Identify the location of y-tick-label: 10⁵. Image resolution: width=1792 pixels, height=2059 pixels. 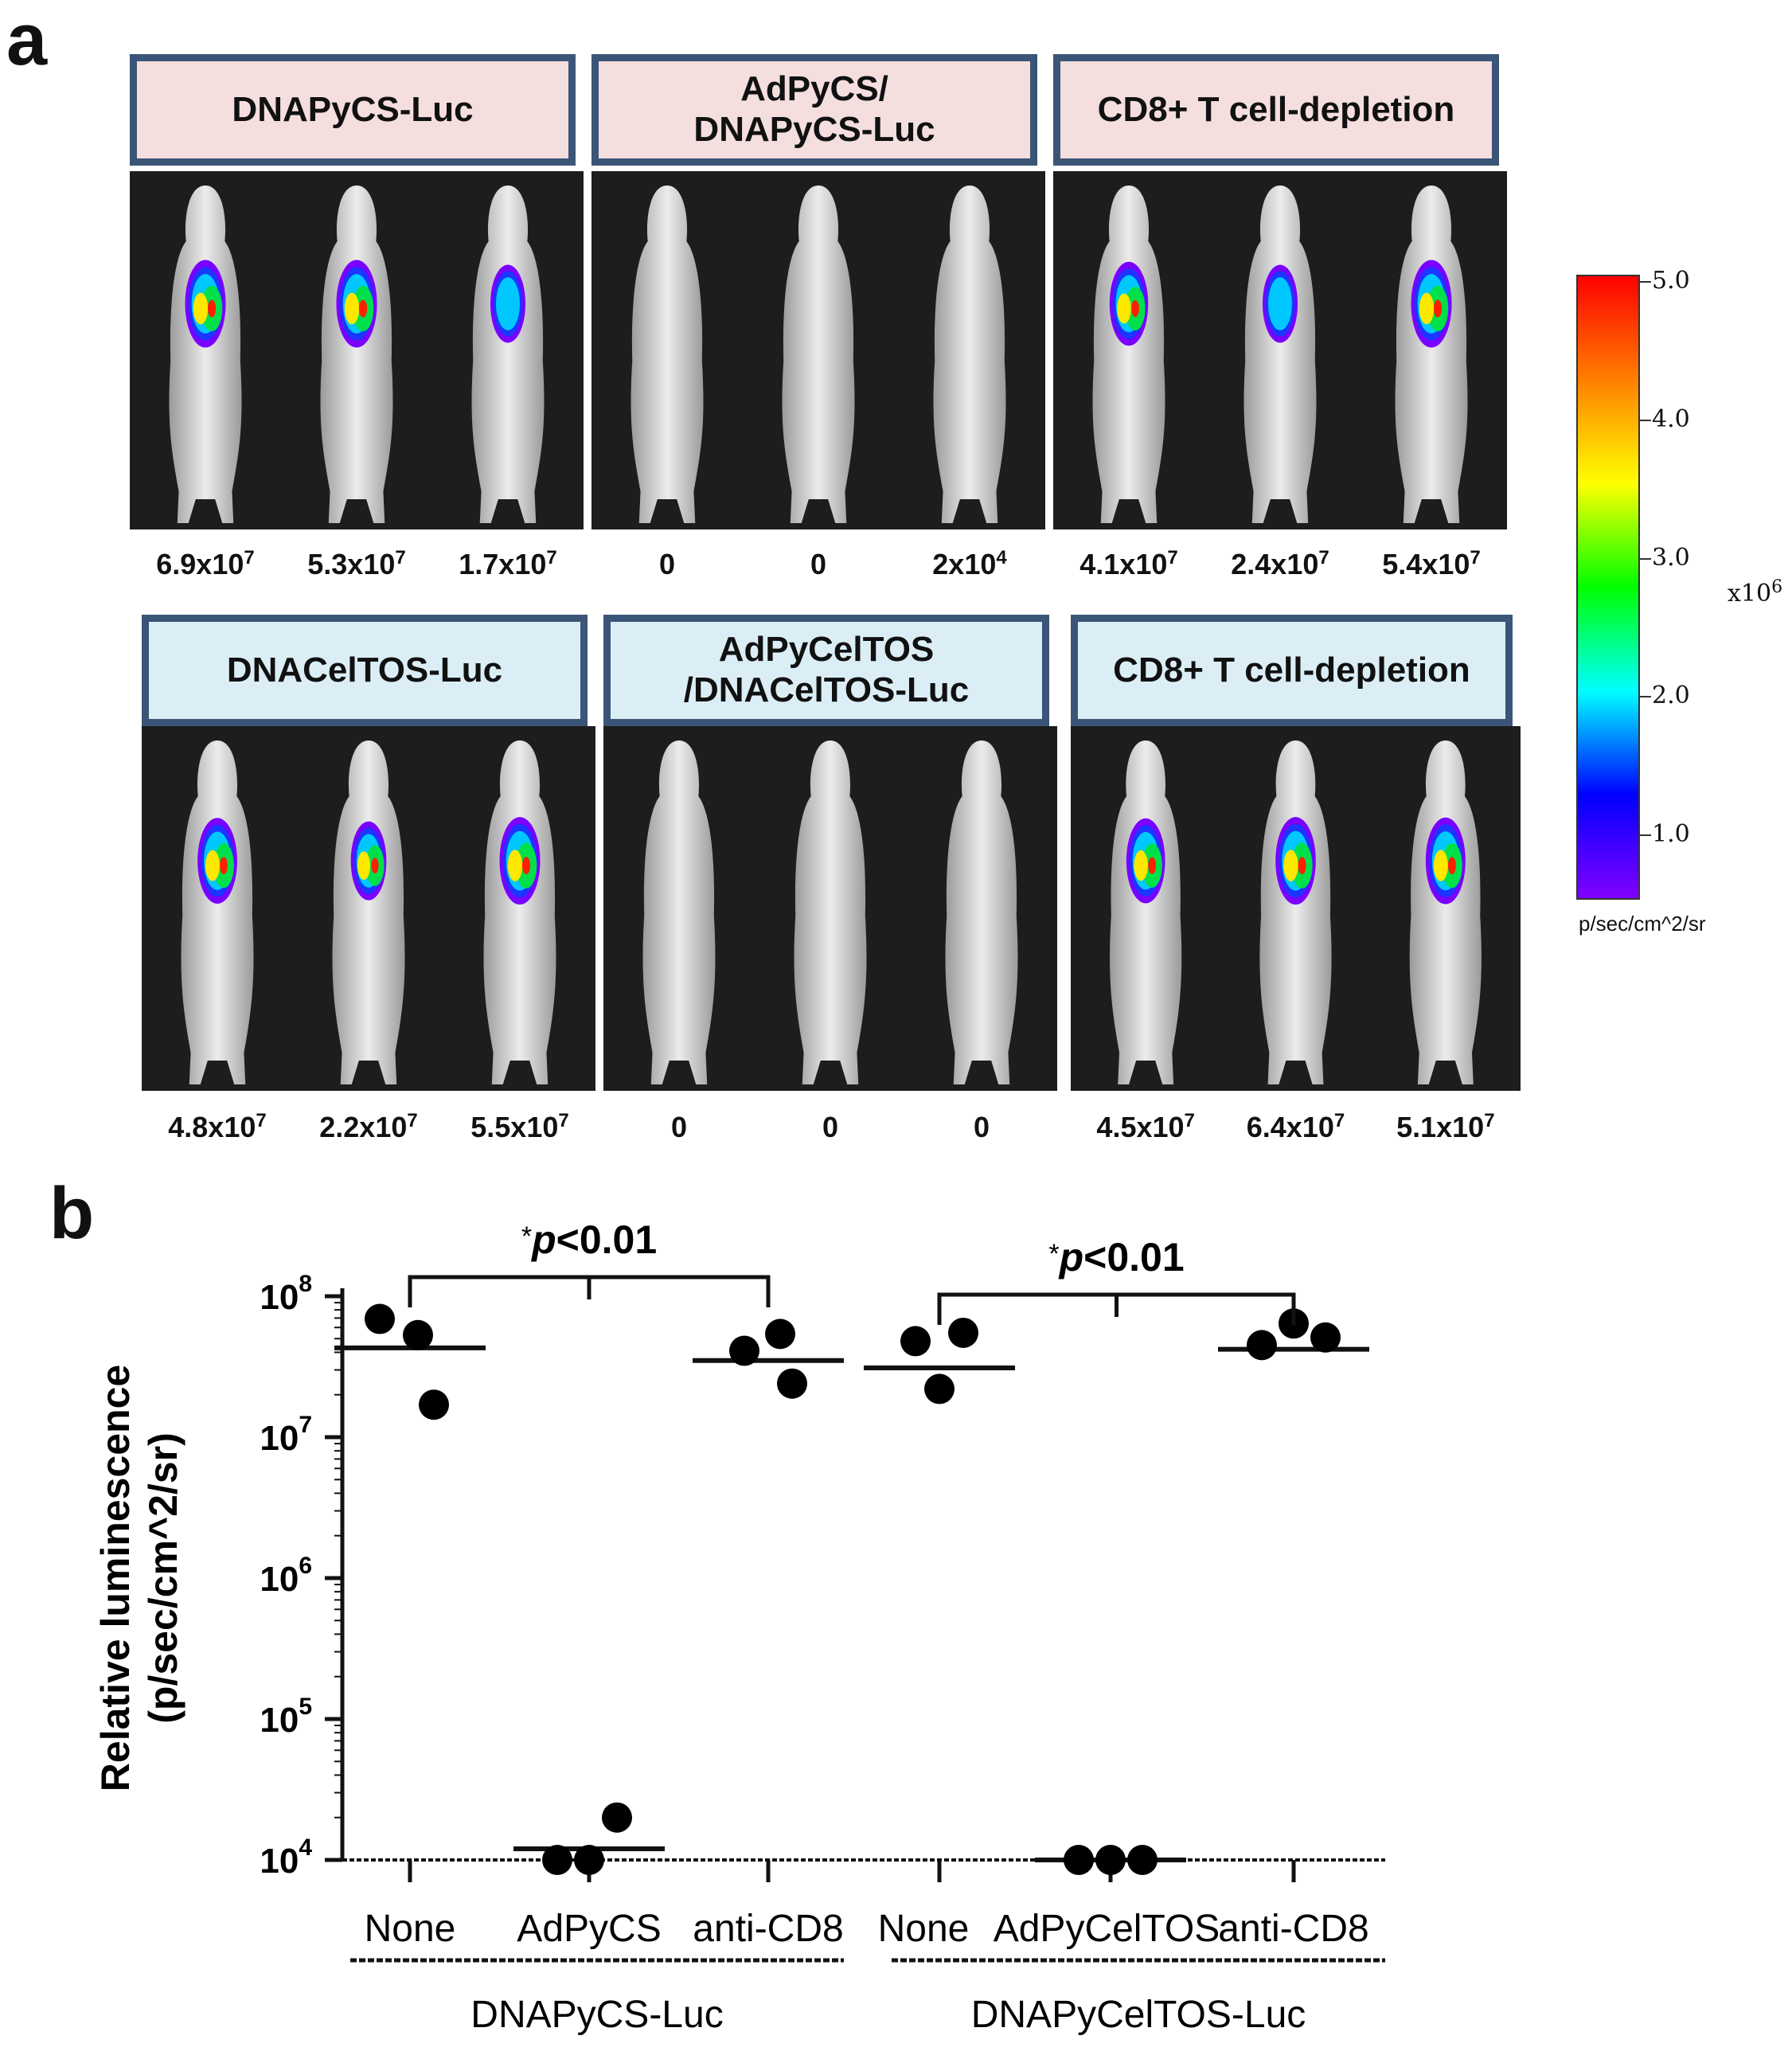
(286, 1717).